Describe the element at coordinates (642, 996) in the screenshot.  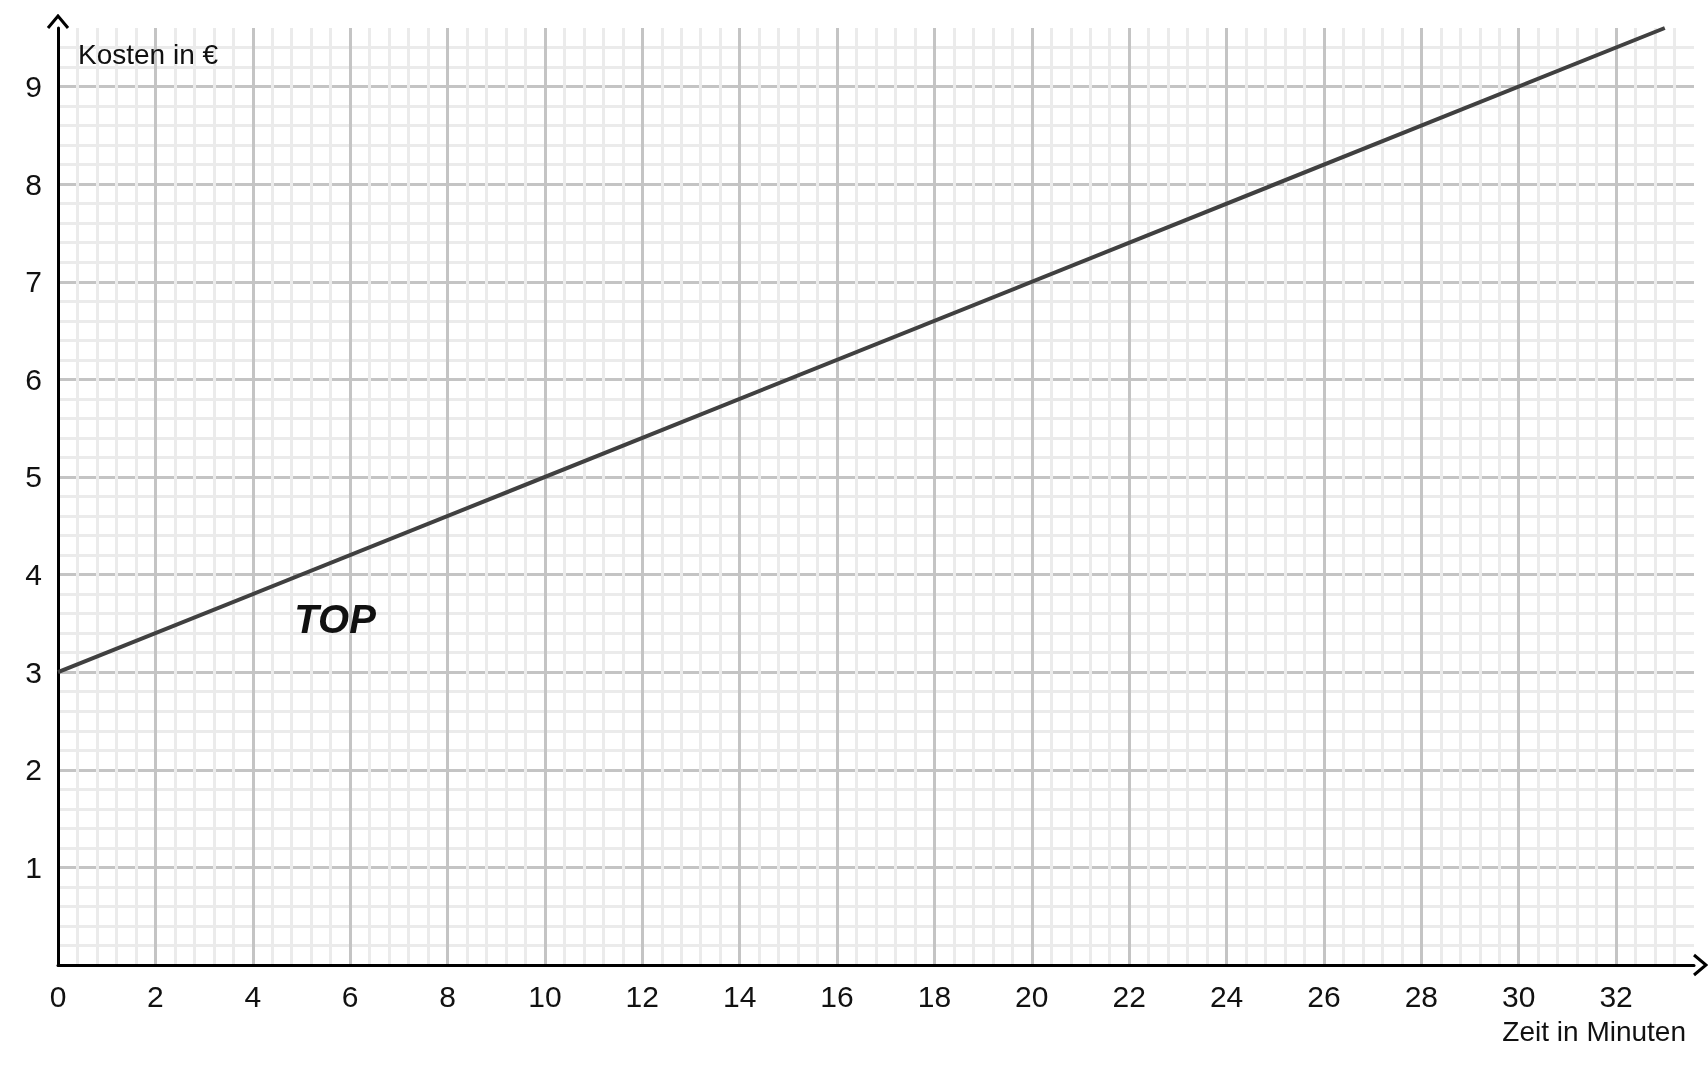
I see `x-tick-label: 12` at that location.